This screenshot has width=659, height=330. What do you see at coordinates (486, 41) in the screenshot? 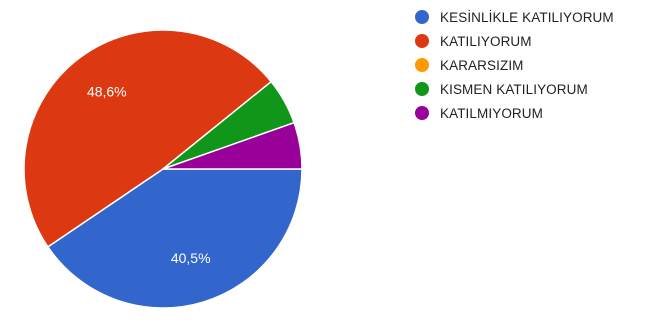
I see `legend-label: KATILIYORUM` at bounding box center [486, 41].